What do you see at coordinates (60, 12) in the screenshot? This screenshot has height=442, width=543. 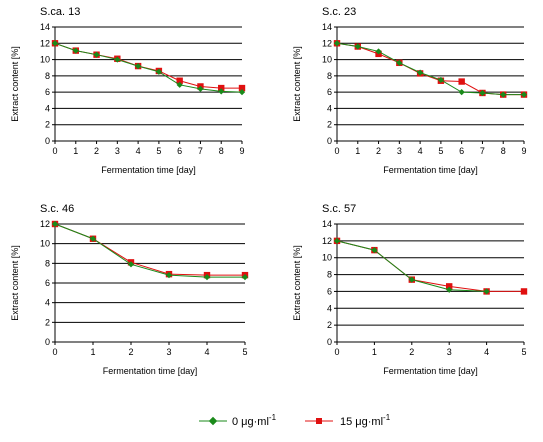 I see `panel-title: S.ca. 13` at bounding box center [60, 12].